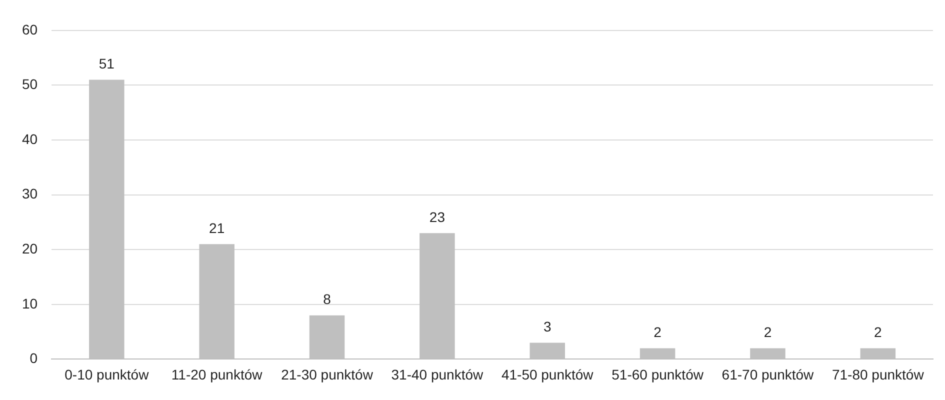  Describe the element at coordinates (107, 374) in the screenshot. I see `x-tick-label: 0-10 punktów` at that location.